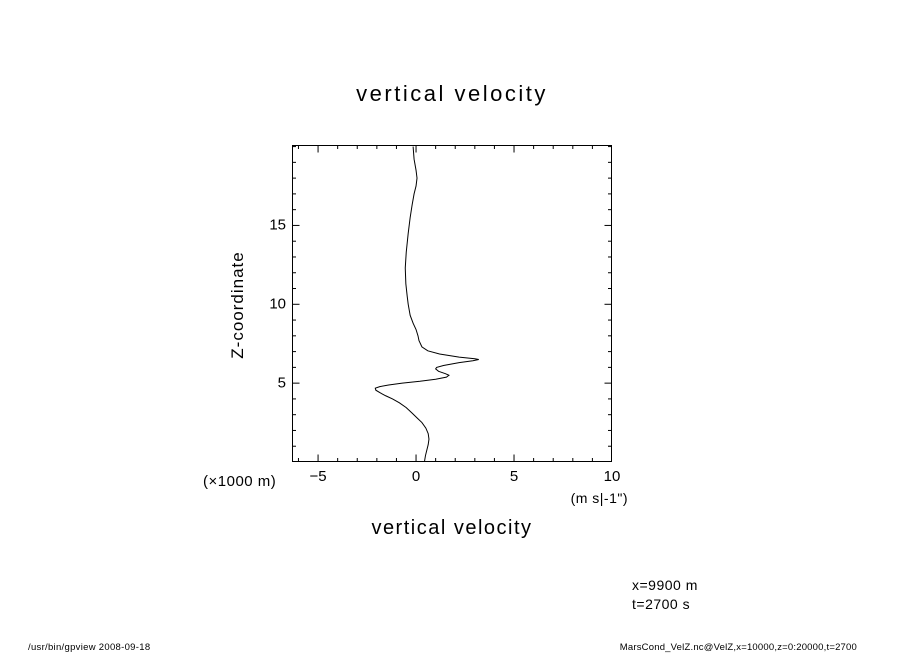 Image resolution: width=904 pixels, height=654 pixels. Describe the element at coordinates (665, 595) in the screenshot. I see `annotation-block: x=9900 m t=2700 s` at that location.